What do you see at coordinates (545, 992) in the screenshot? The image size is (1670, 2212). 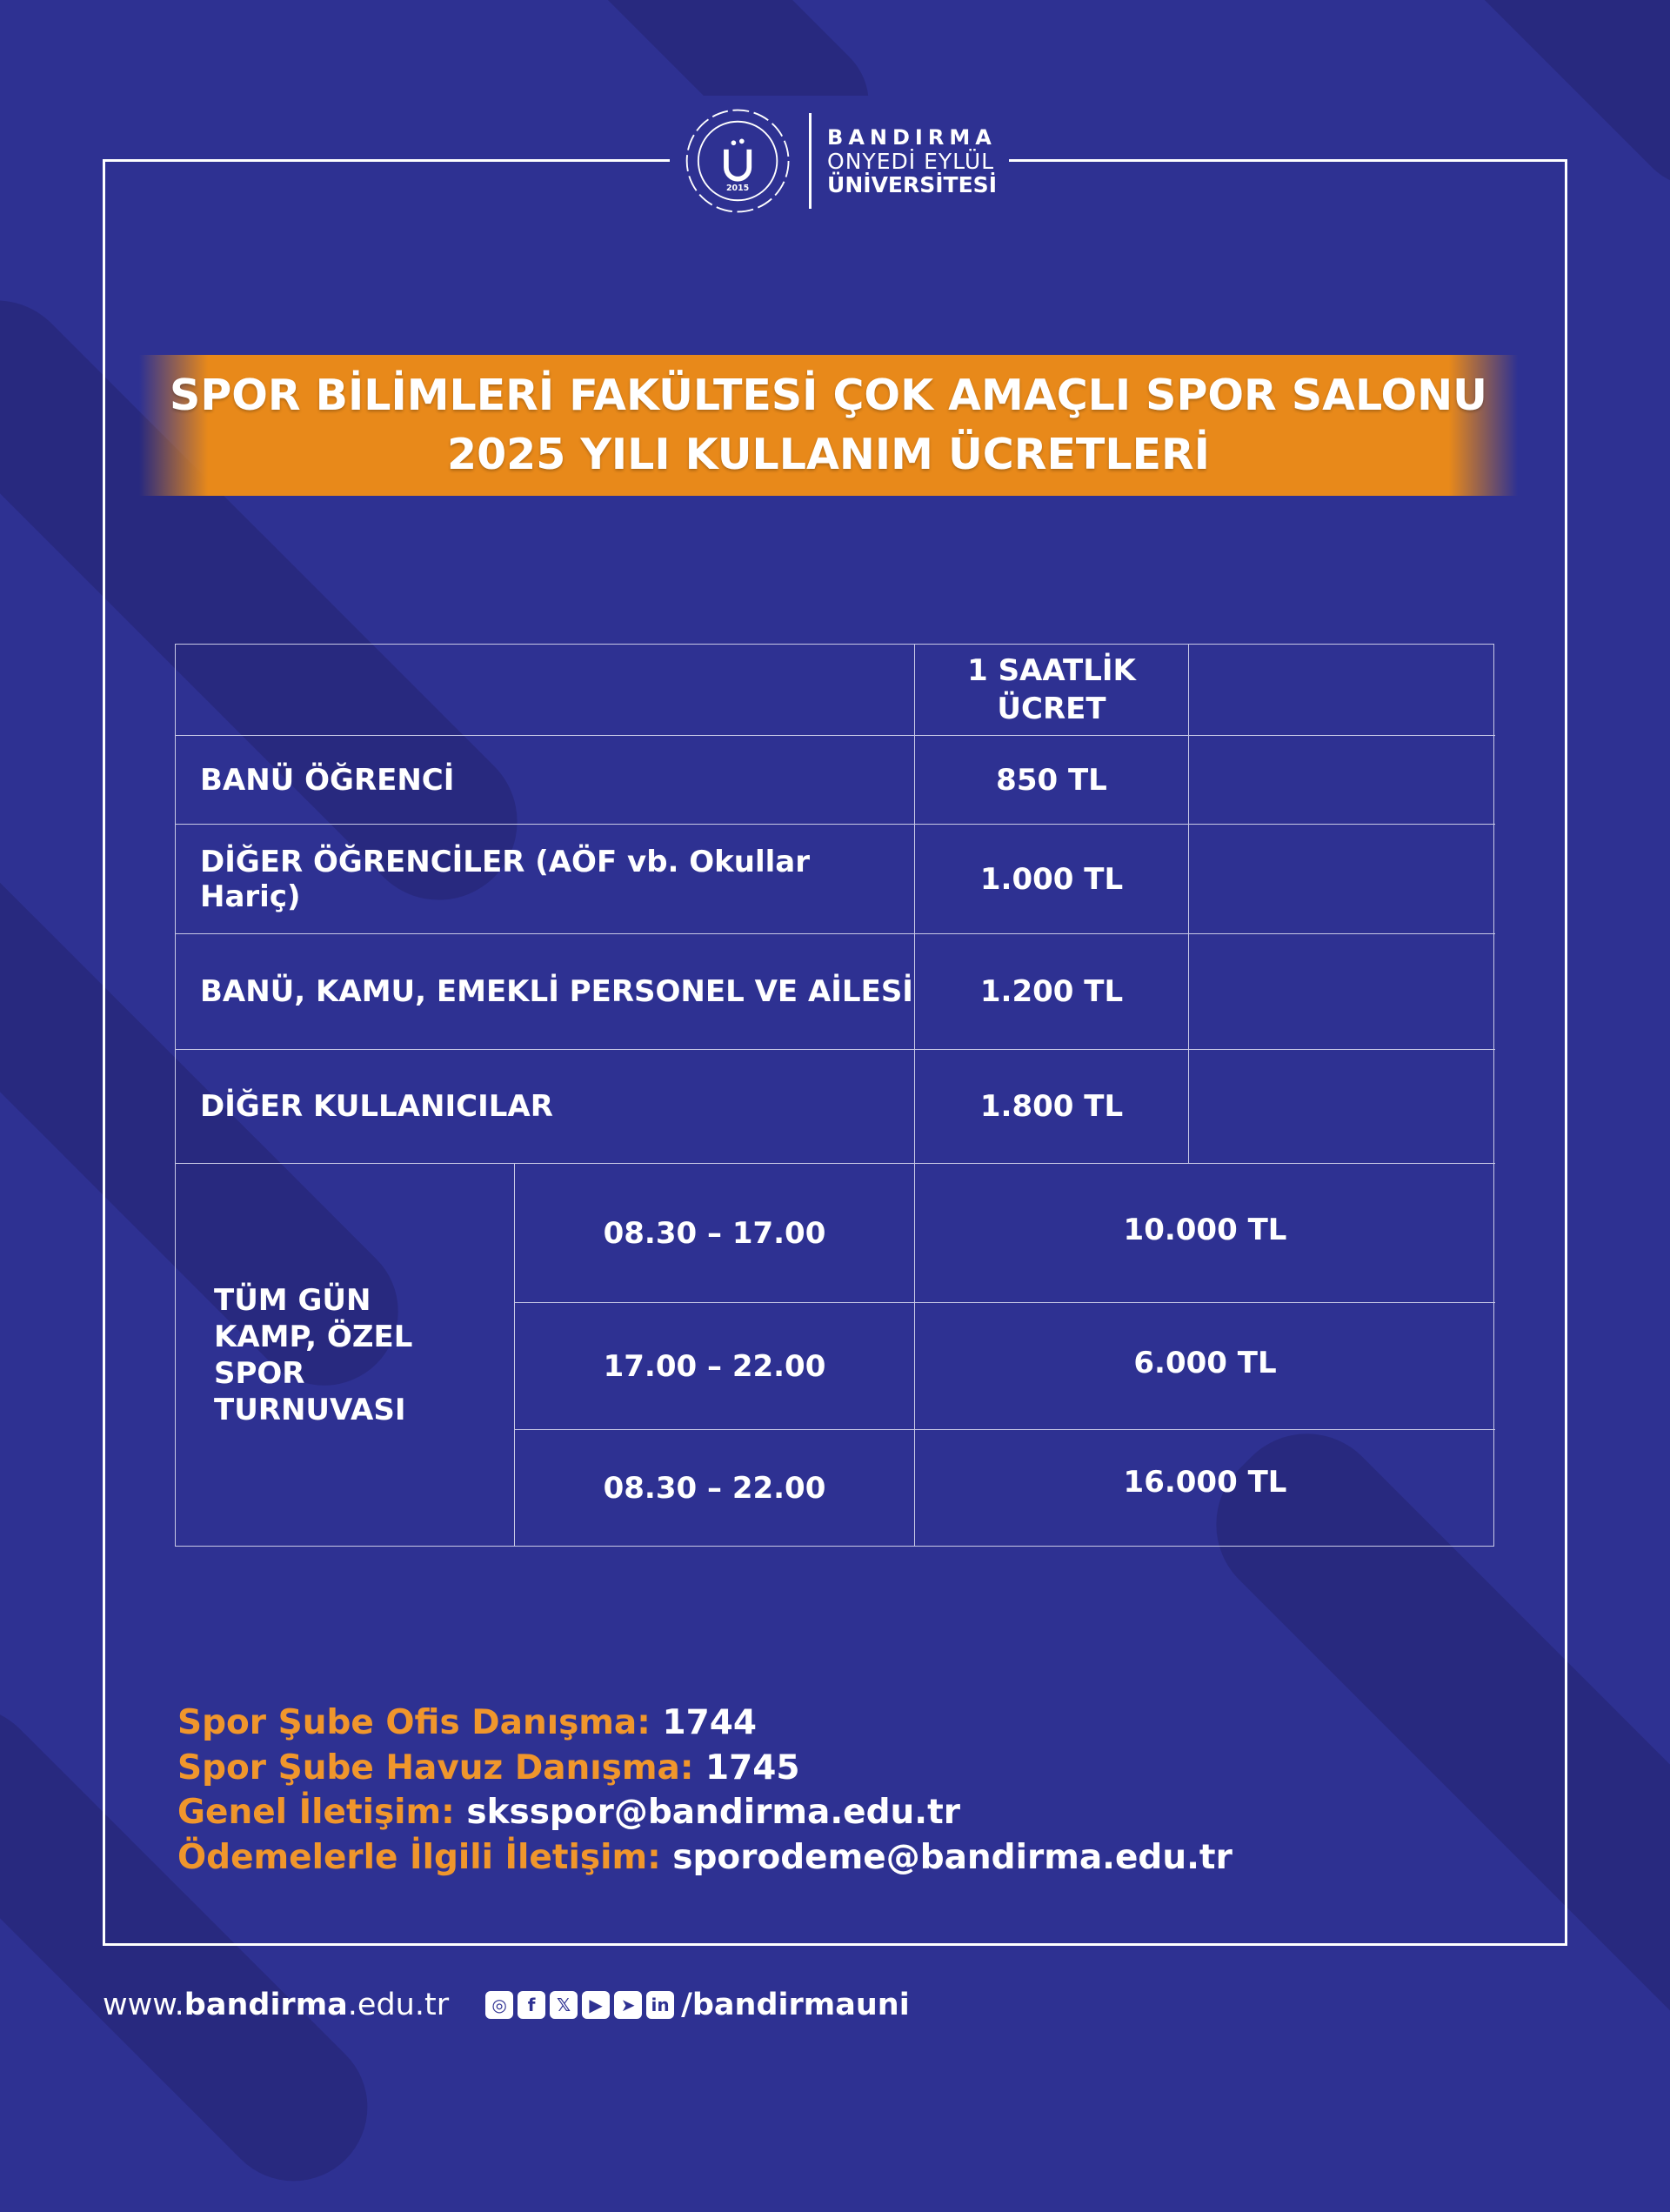 I see `row-label: BANÜ, KAMU, EMEKLİ PERSONEL VE AİLESİ` at bounding box center [545, 992].